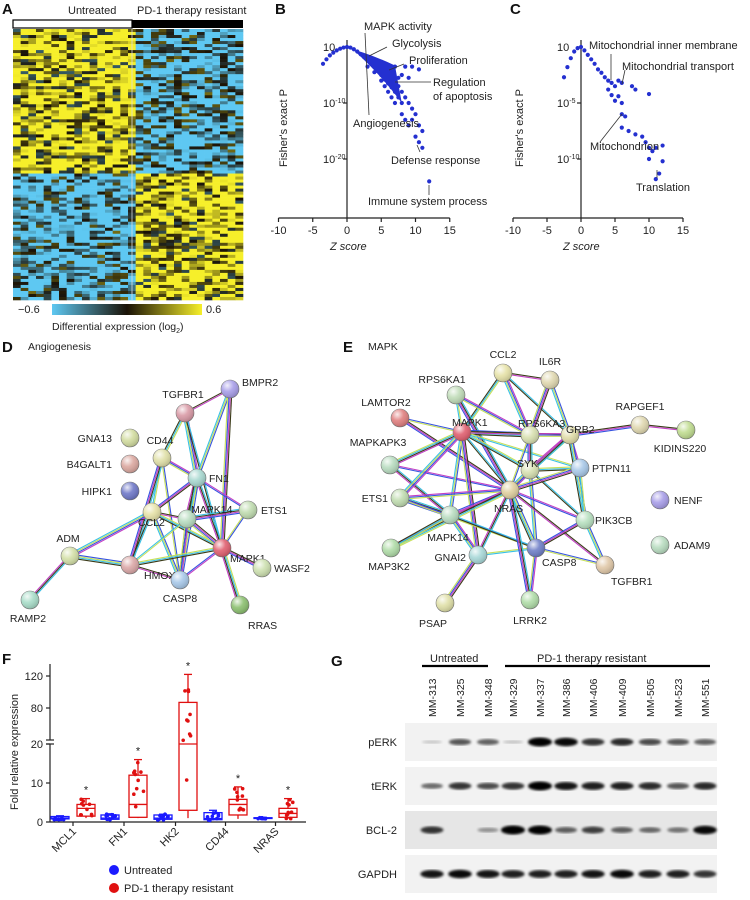 This screenshot has width=750, height=900. I want to click on band, so click(705, 830).